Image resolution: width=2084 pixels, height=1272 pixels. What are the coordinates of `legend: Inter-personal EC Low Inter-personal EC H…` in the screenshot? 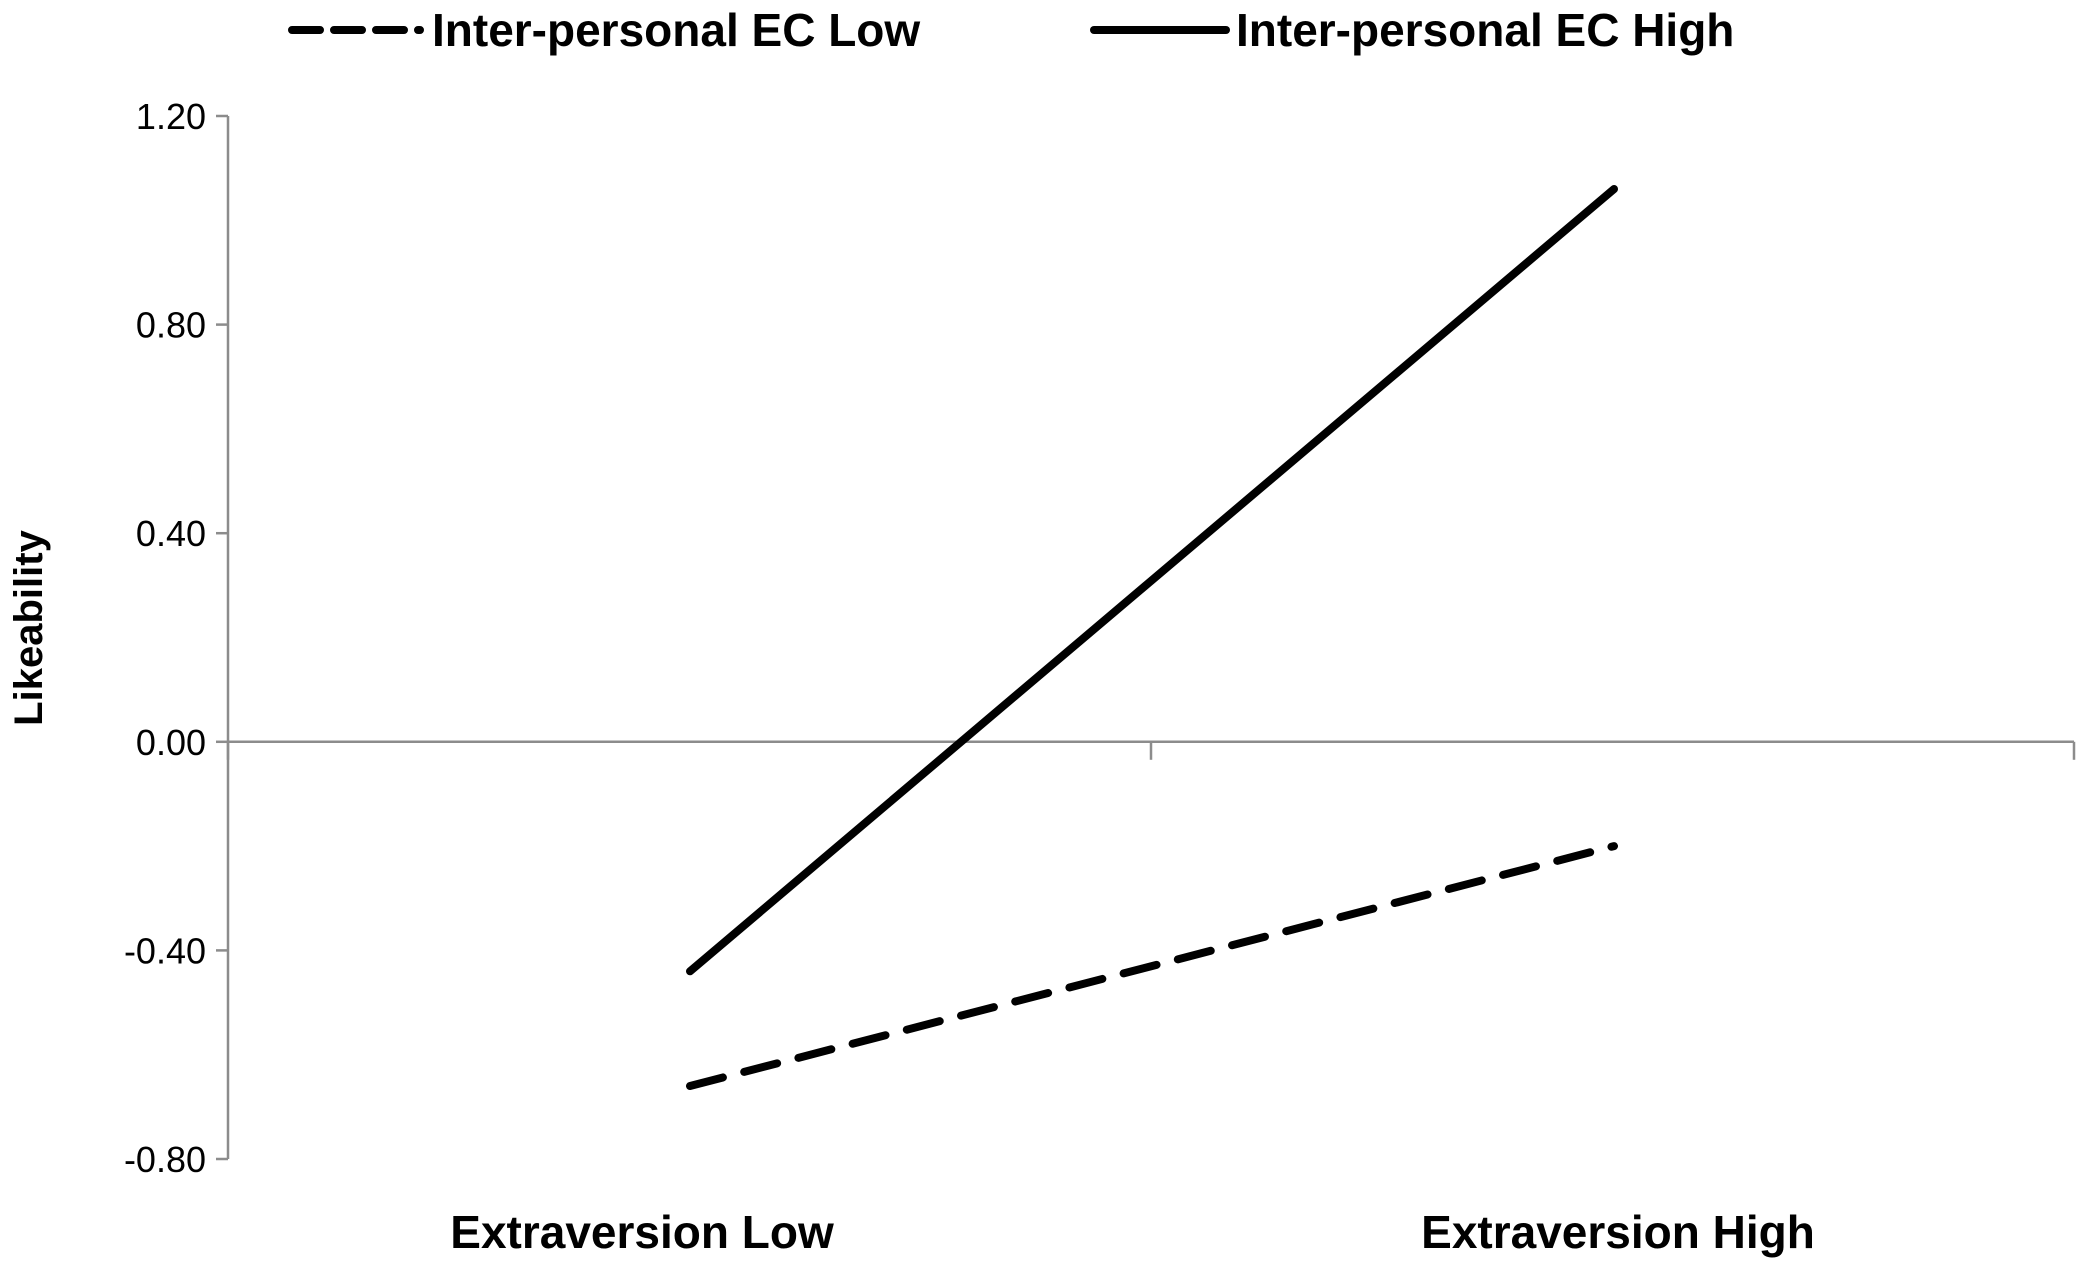 It's located at (1011, 30).